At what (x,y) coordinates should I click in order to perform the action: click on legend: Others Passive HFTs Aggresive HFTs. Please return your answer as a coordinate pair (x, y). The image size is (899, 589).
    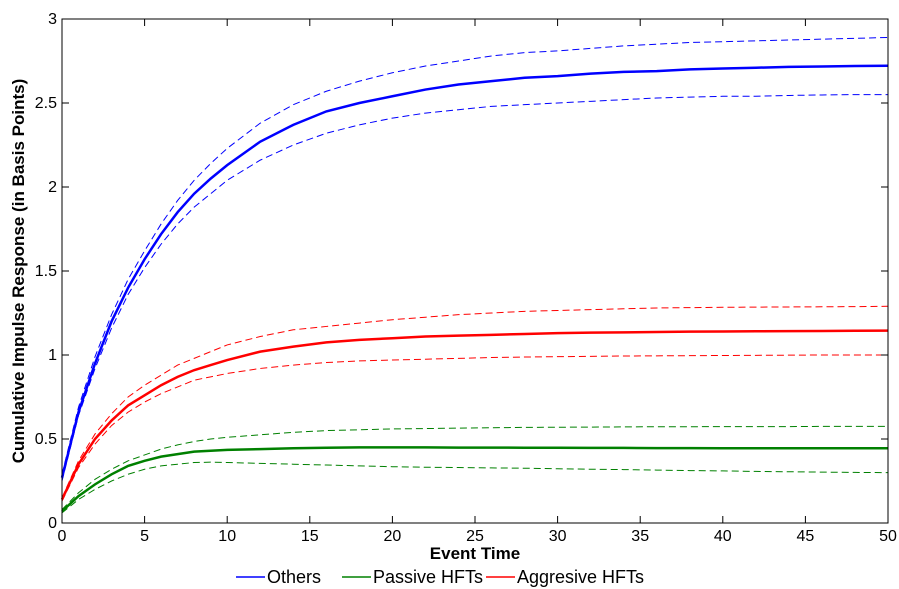
    Looking at the image, I should click on (440, 577).